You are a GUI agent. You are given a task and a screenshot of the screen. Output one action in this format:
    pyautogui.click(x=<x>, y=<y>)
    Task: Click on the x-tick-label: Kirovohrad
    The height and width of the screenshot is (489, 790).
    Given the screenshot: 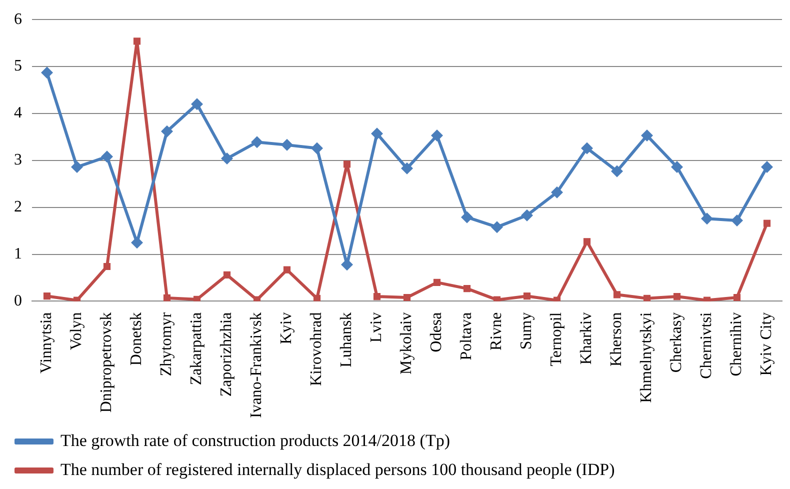 What is the action you would take?
    pyautogui.click(x=317, y=349)
    